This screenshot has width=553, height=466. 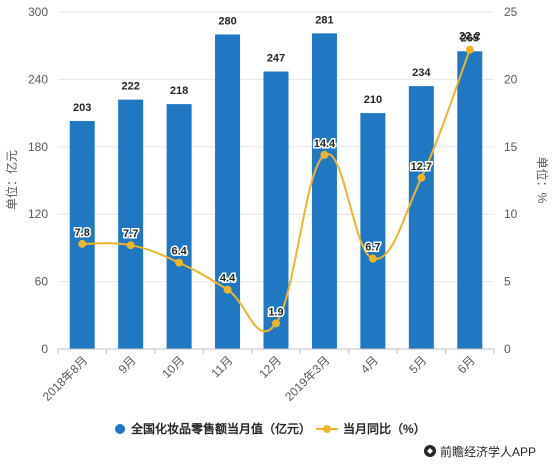 I want to click on line-value-label-halo: 4.4, so click(x=228, y=279).